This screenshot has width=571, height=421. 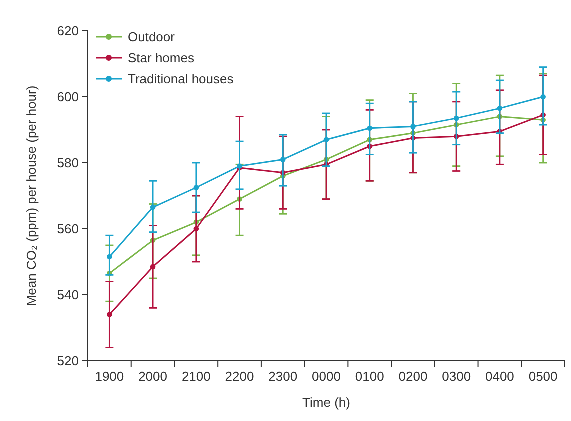 What do you see at coordinates (413, 376) in the screenshot?
I see `x-tick-label: 0200` at bounding box center [413, 376].